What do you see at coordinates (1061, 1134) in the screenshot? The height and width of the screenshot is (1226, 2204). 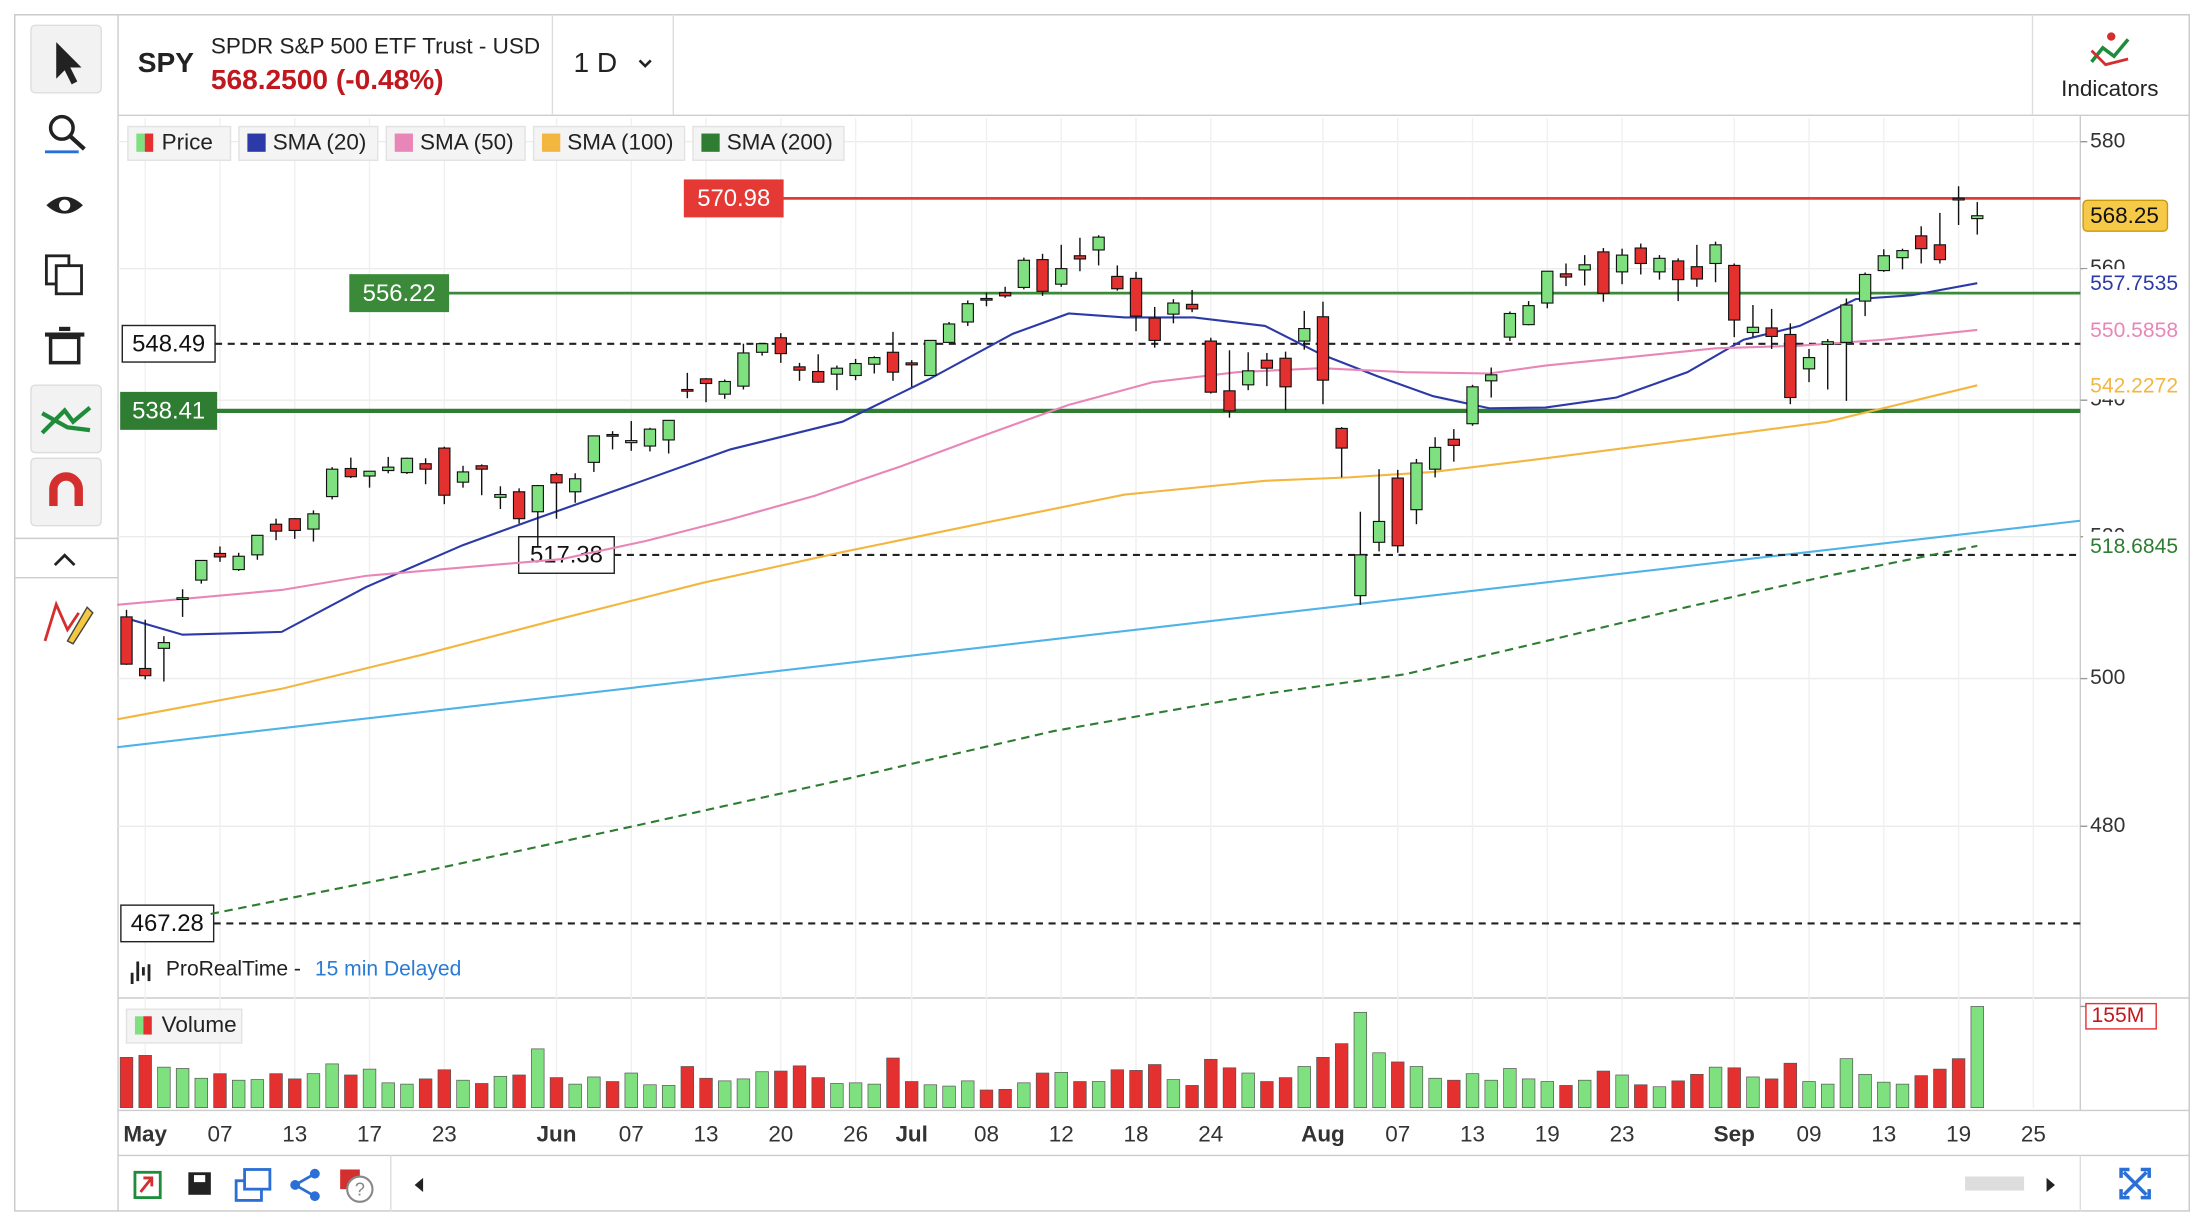 I see `x-tick-label: 12` at bounding box center [1061, 1134].